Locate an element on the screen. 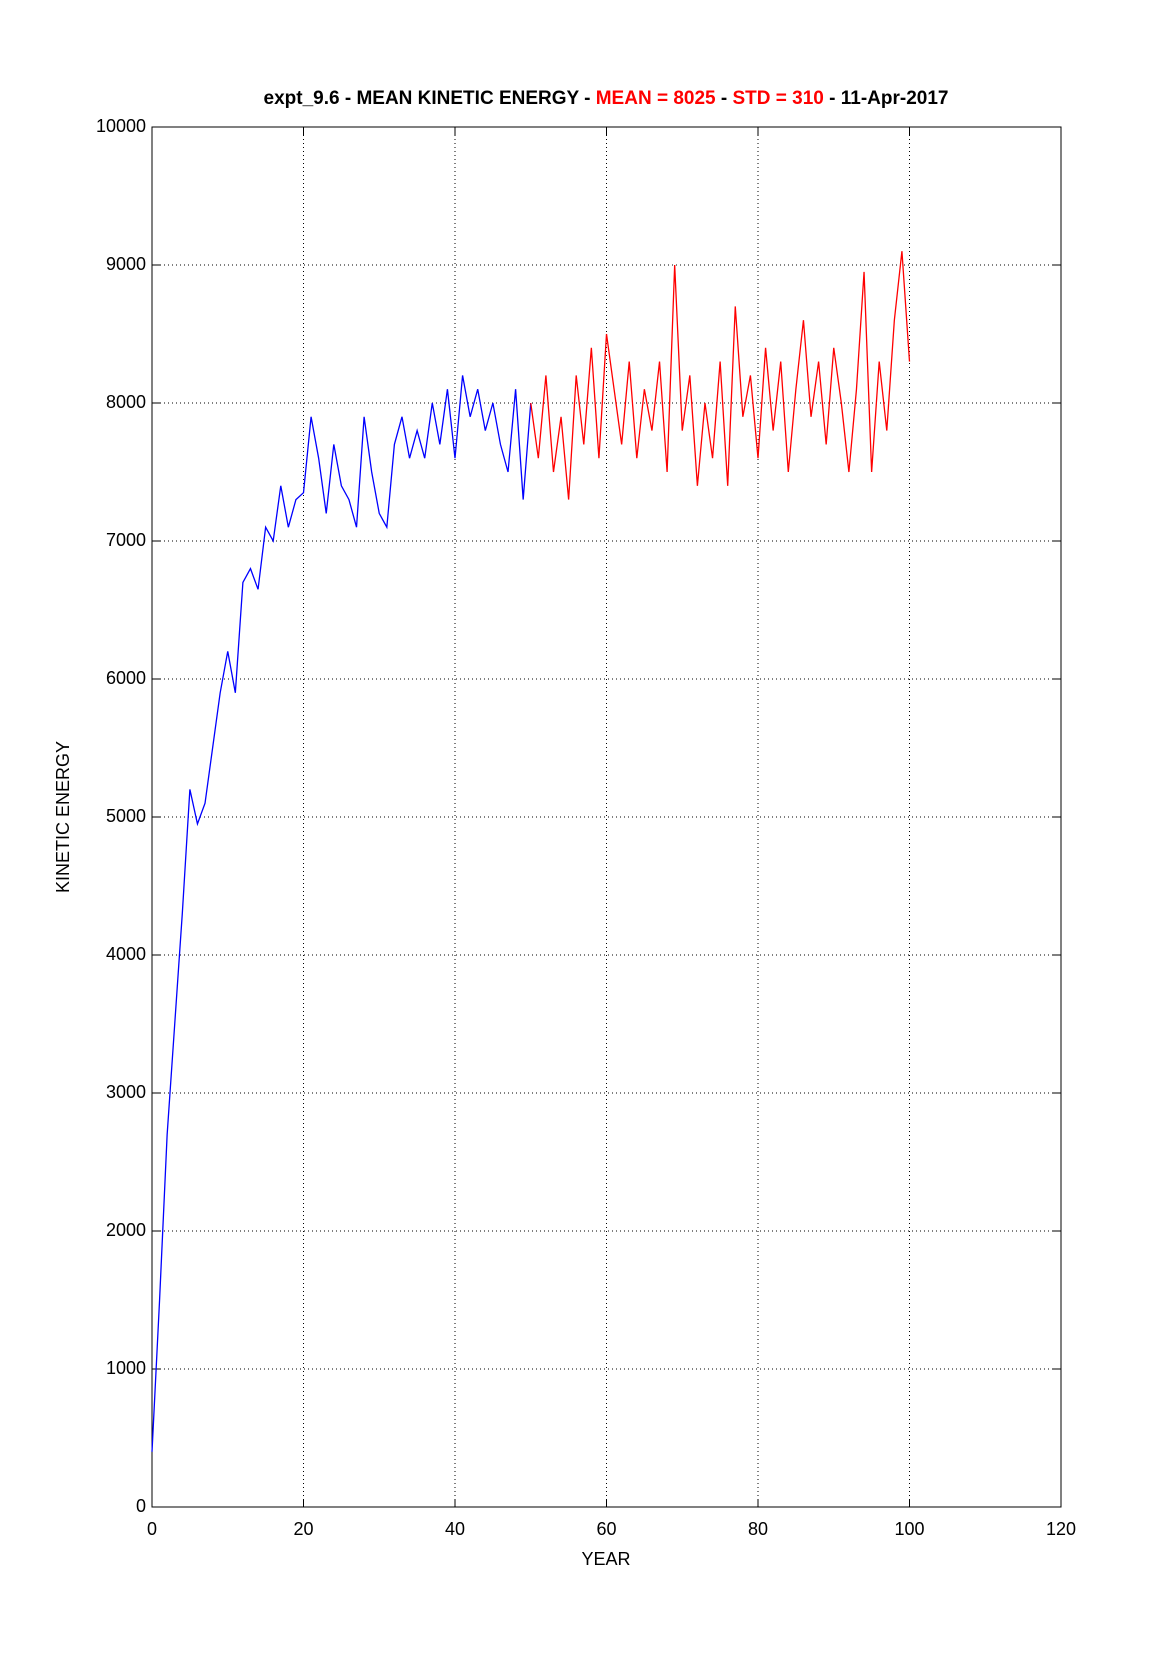  y-tick-label: 4000 is located at coordinates (126, 954).